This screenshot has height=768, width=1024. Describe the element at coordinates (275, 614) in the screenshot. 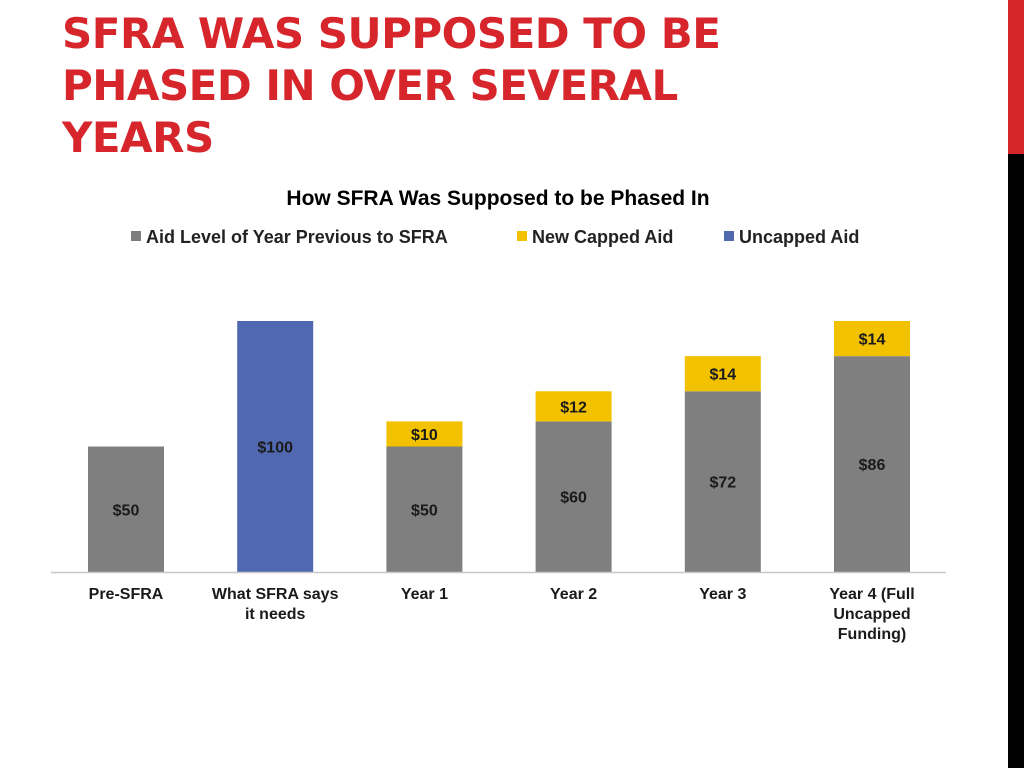

I see `x-tick-label-1-line-1: it needs` at that location.